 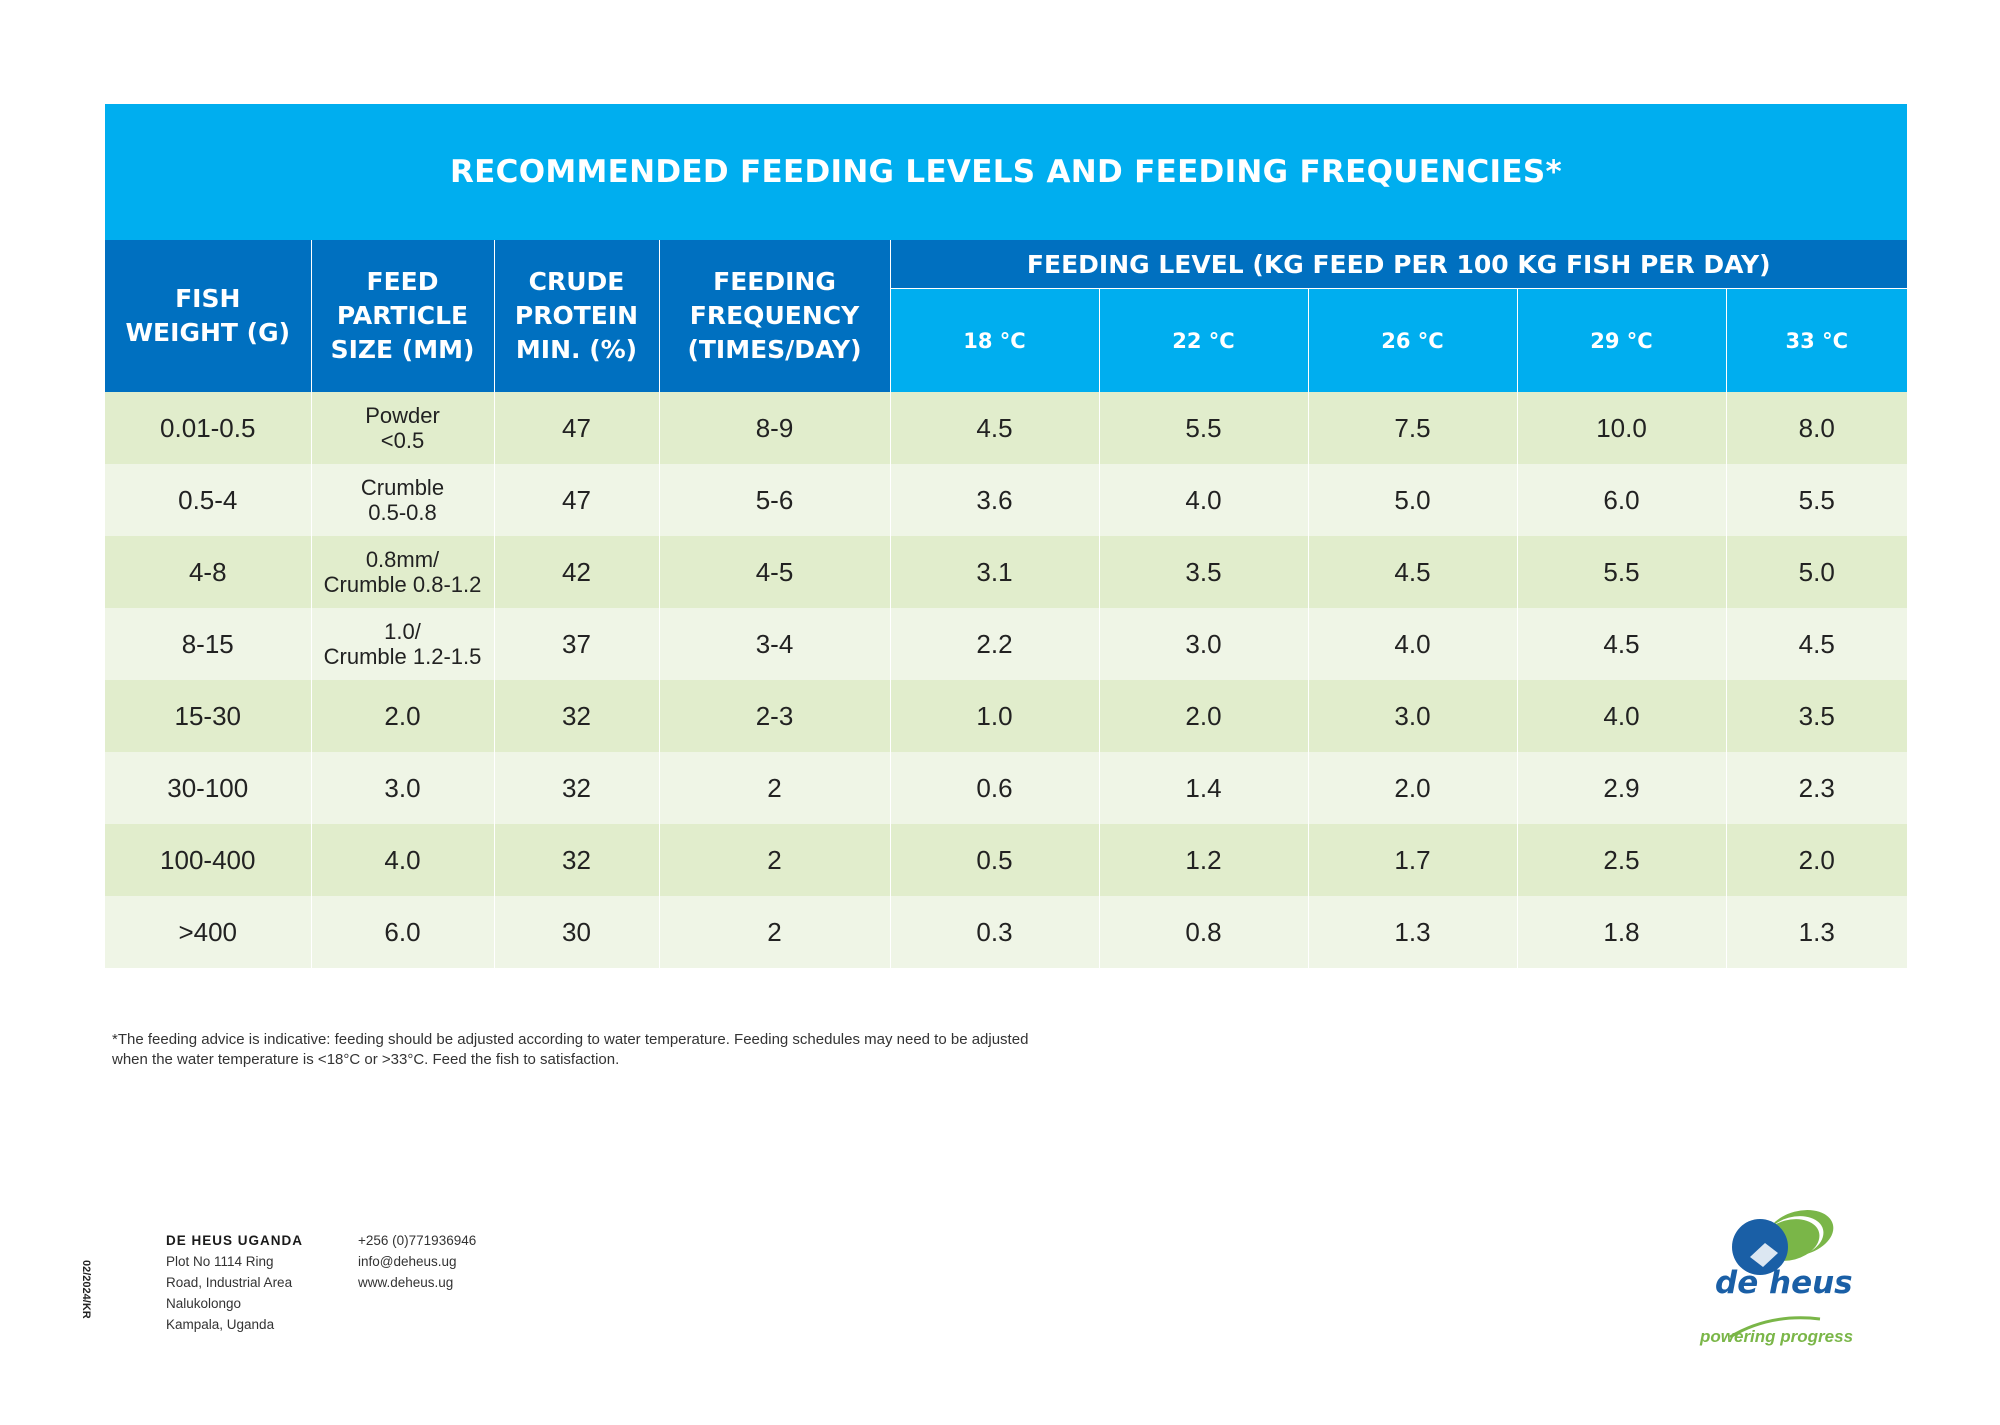 I want to click on cell-particle: 3.0, so click(x=403, y=788).